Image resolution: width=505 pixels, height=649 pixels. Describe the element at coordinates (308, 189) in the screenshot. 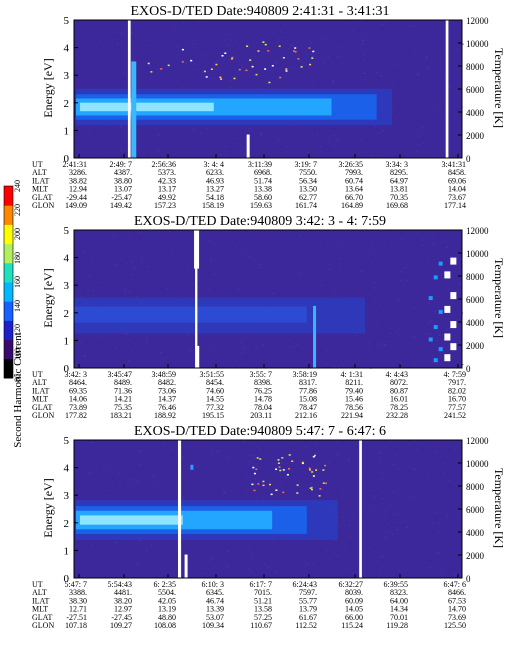

I see `table-cell: 13.50` at that location.